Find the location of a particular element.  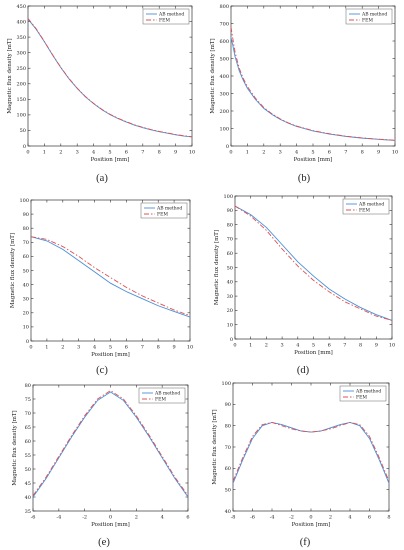

y-tick-label: 45 is located at coordinates (28, 484).